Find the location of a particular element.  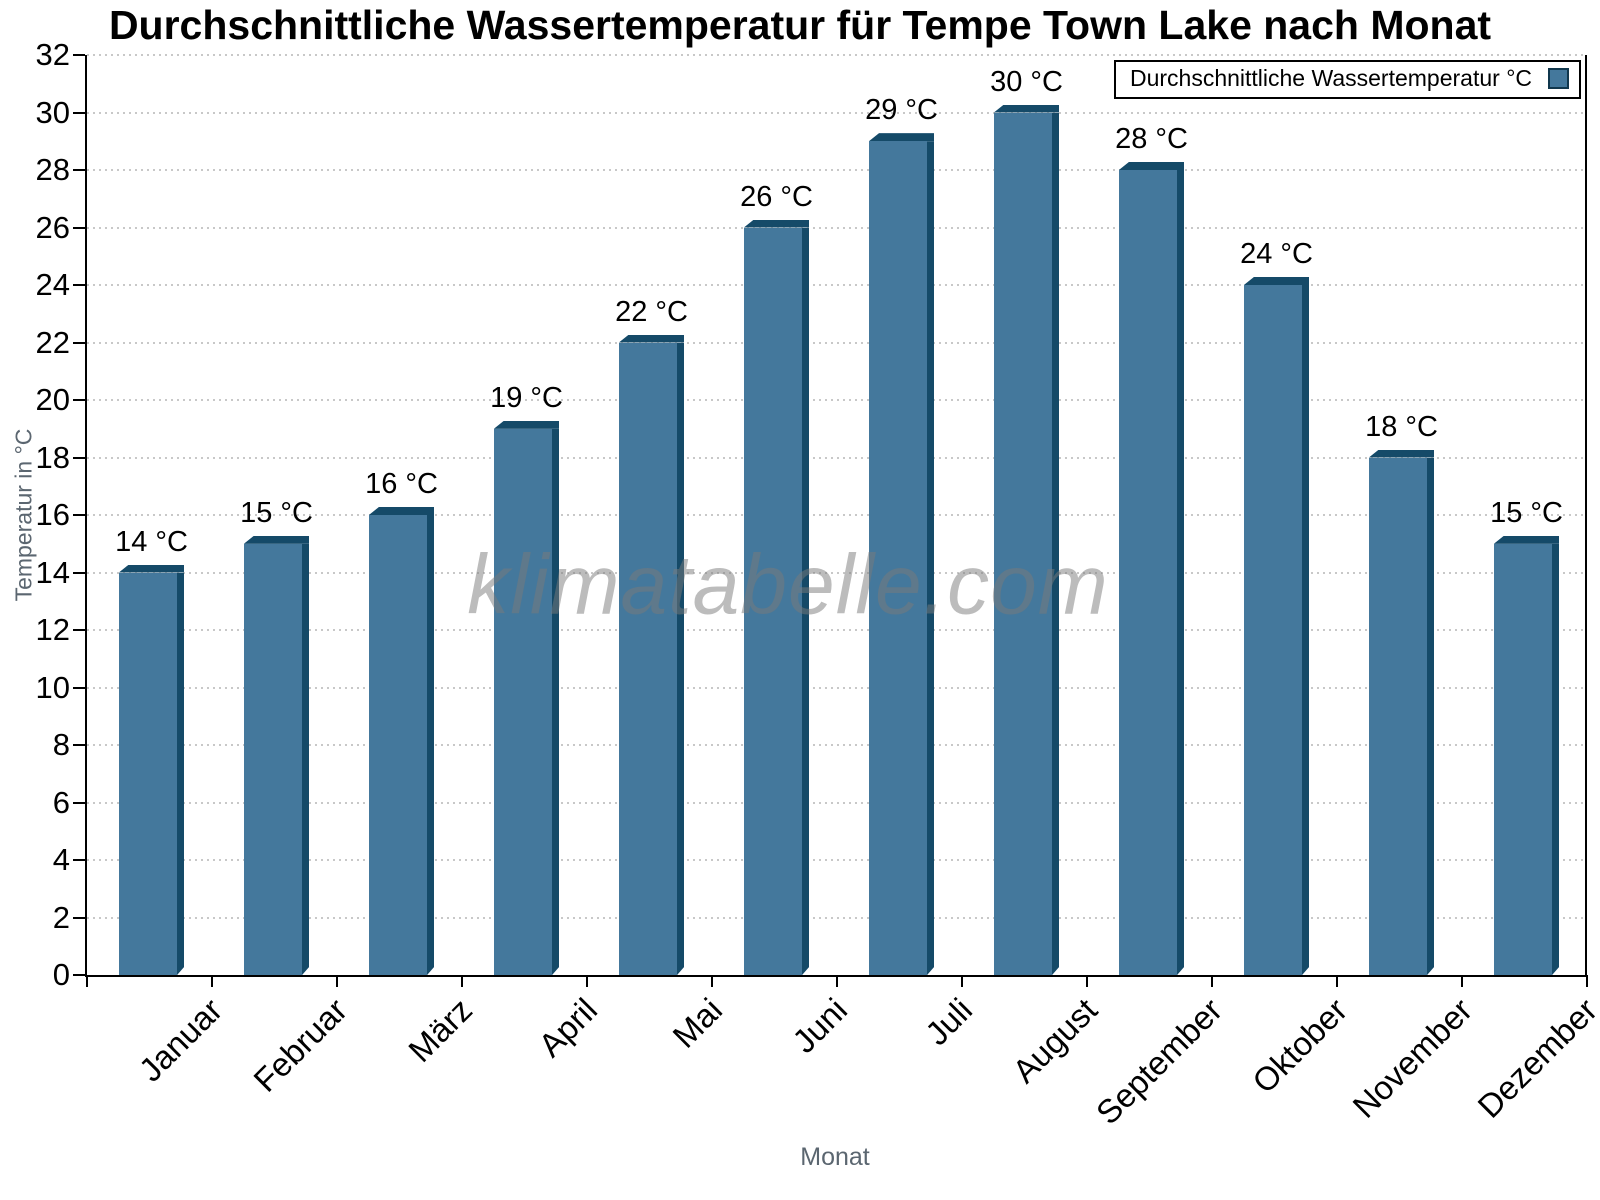

y-tick-label: 16 is located at coordinates (52, 514).